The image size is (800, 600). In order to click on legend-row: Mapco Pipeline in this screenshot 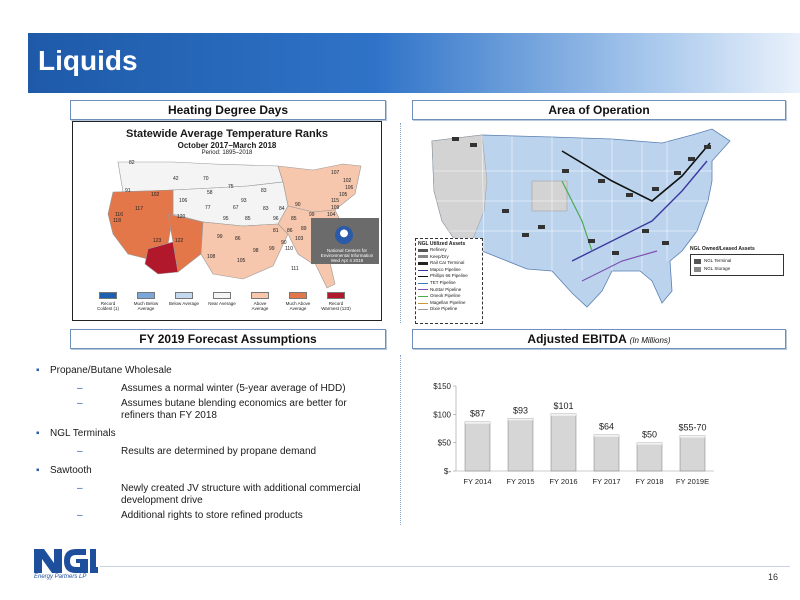, I will do `click(449, 270)`.